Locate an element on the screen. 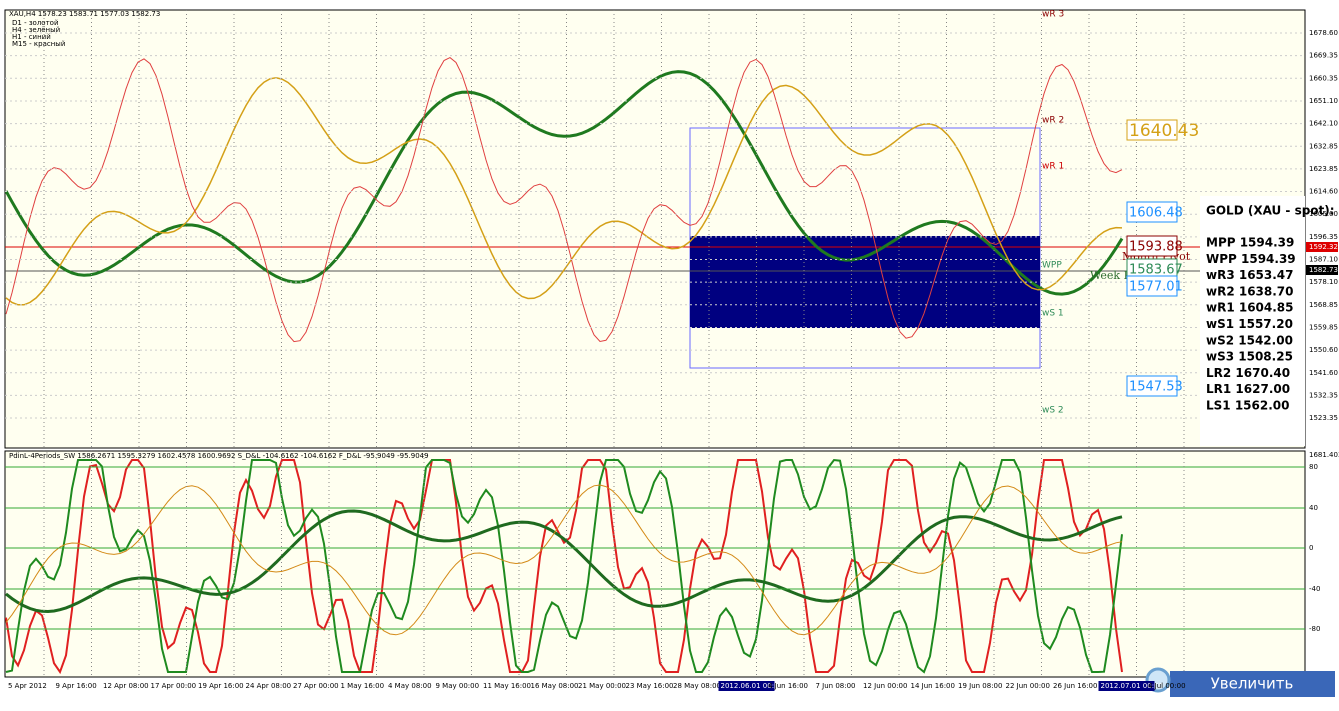 The image size is (1339, 711). pivot-label: wR 3 is located at coordinates (1053, 15).